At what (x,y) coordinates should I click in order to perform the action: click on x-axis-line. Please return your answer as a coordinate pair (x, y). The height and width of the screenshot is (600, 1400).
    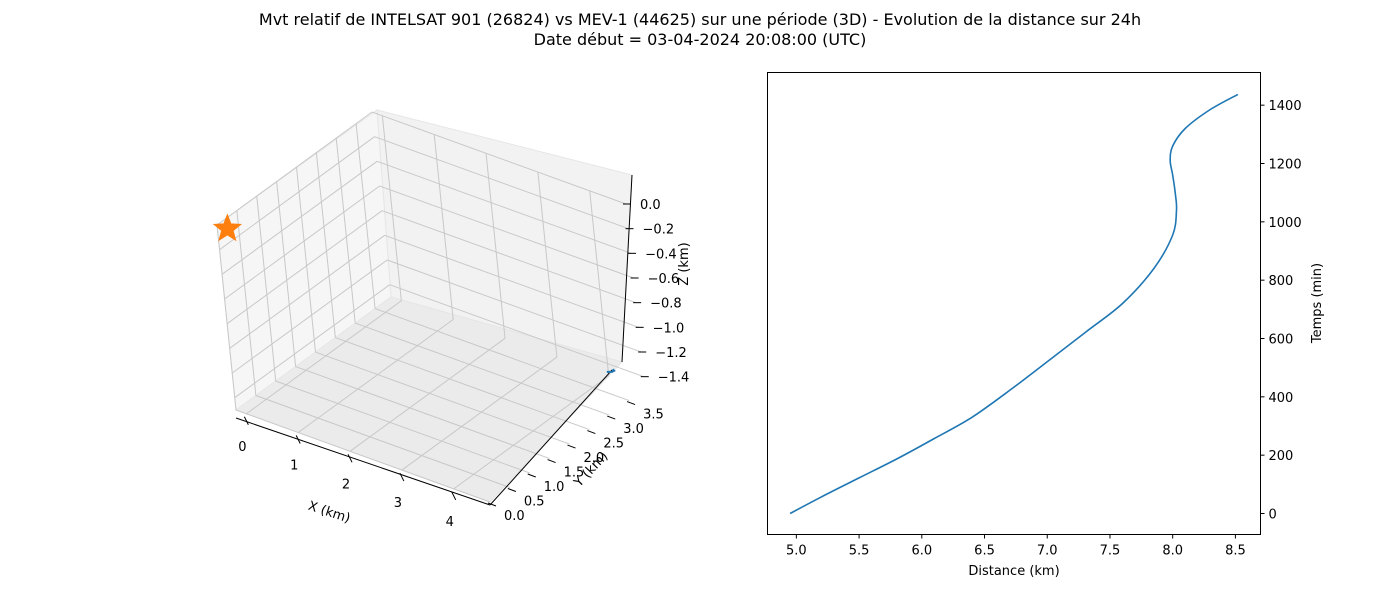
    Looking at the image, I should click on (363, 461).